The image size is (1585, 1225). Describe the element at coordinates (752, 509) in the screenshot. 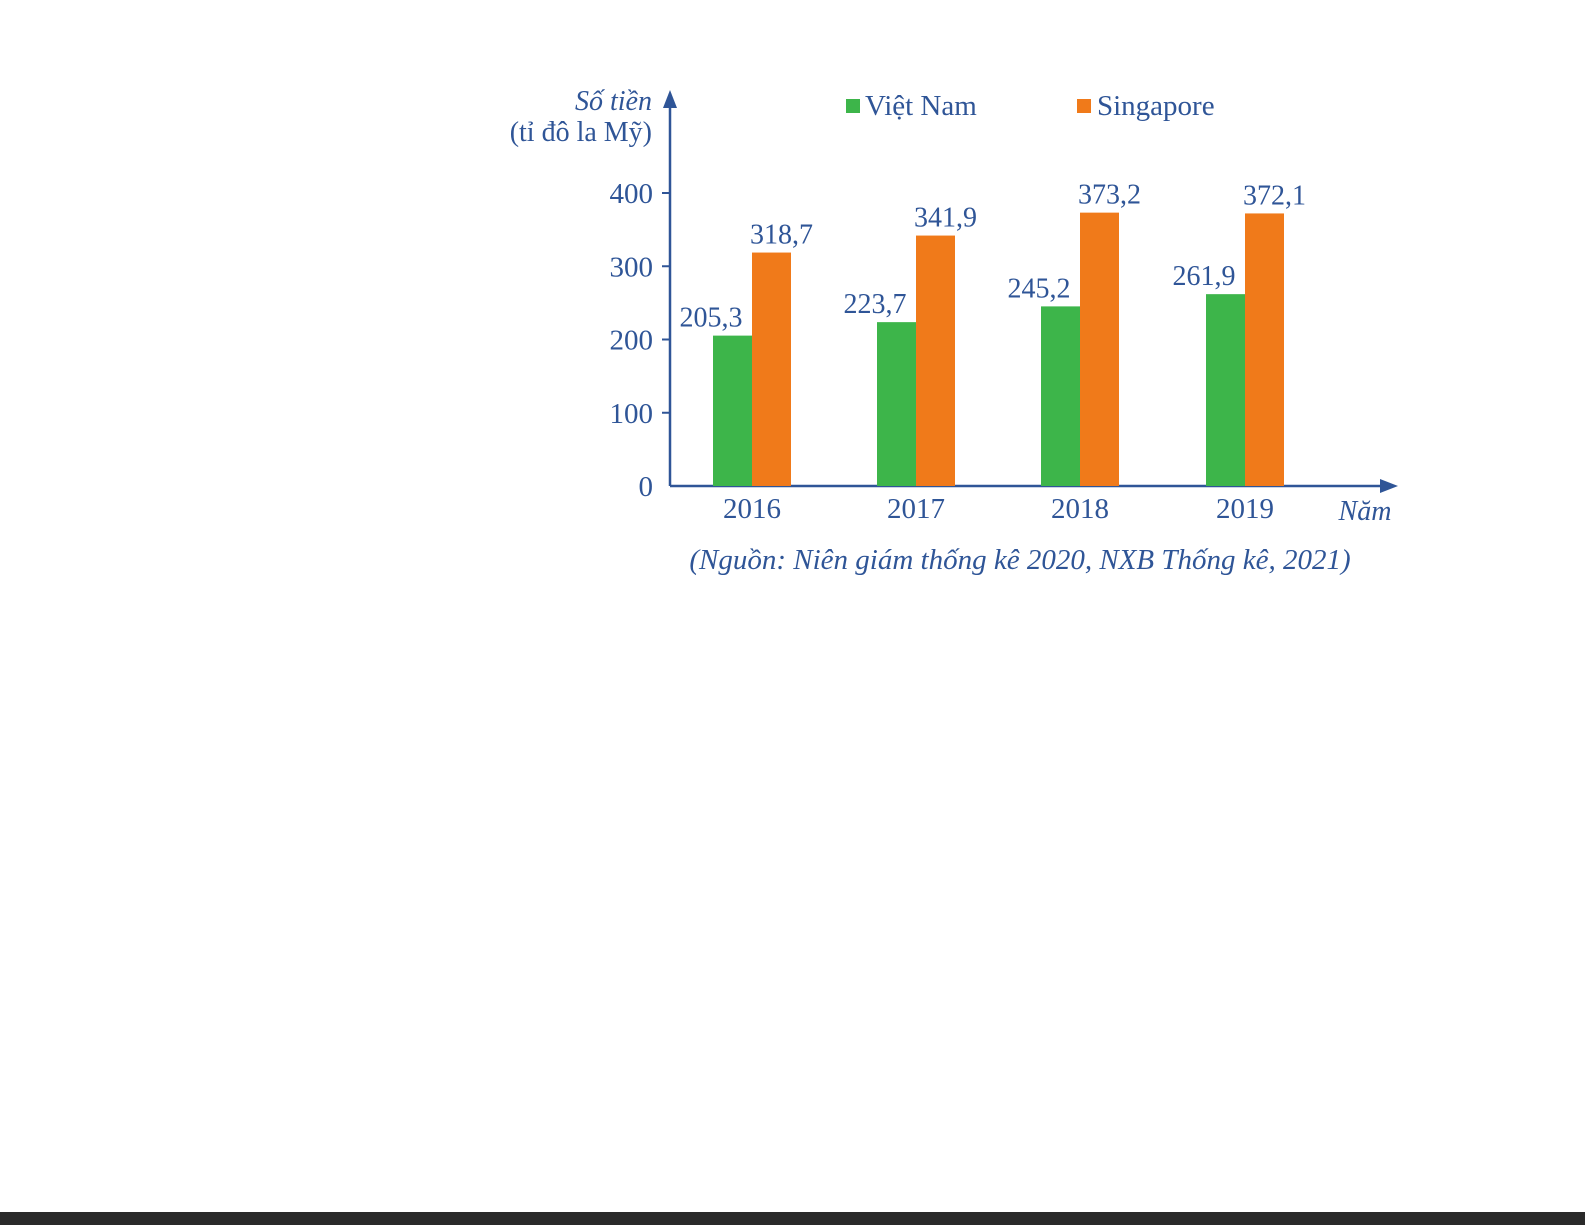

I see `x-tick-label: 2016` at that location.